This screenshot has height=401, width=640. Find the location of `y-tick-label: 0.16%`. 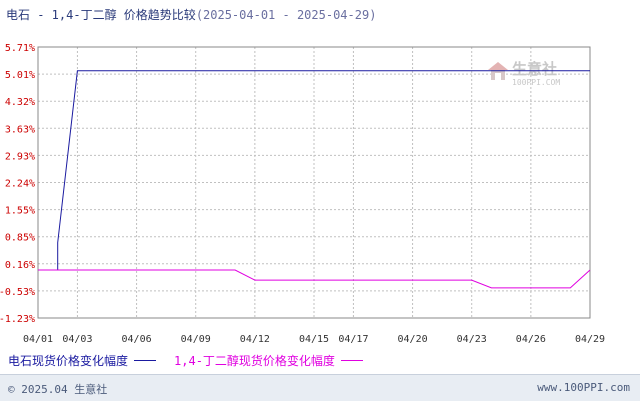

y-tick-label: 0.16% is located at coordinates (20, 265).